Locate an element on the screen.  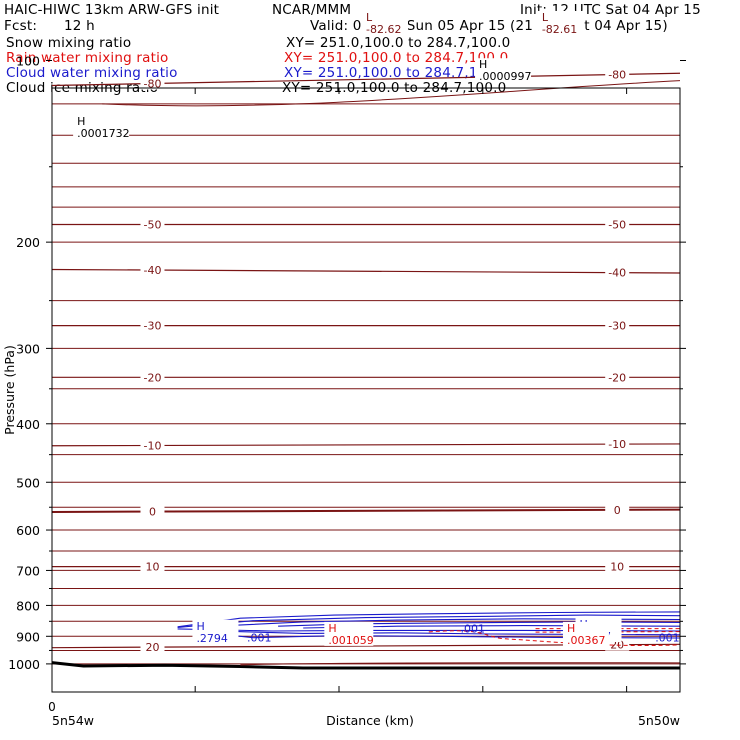
extremum-value: .0000997 is located at coordinates (505, 76).